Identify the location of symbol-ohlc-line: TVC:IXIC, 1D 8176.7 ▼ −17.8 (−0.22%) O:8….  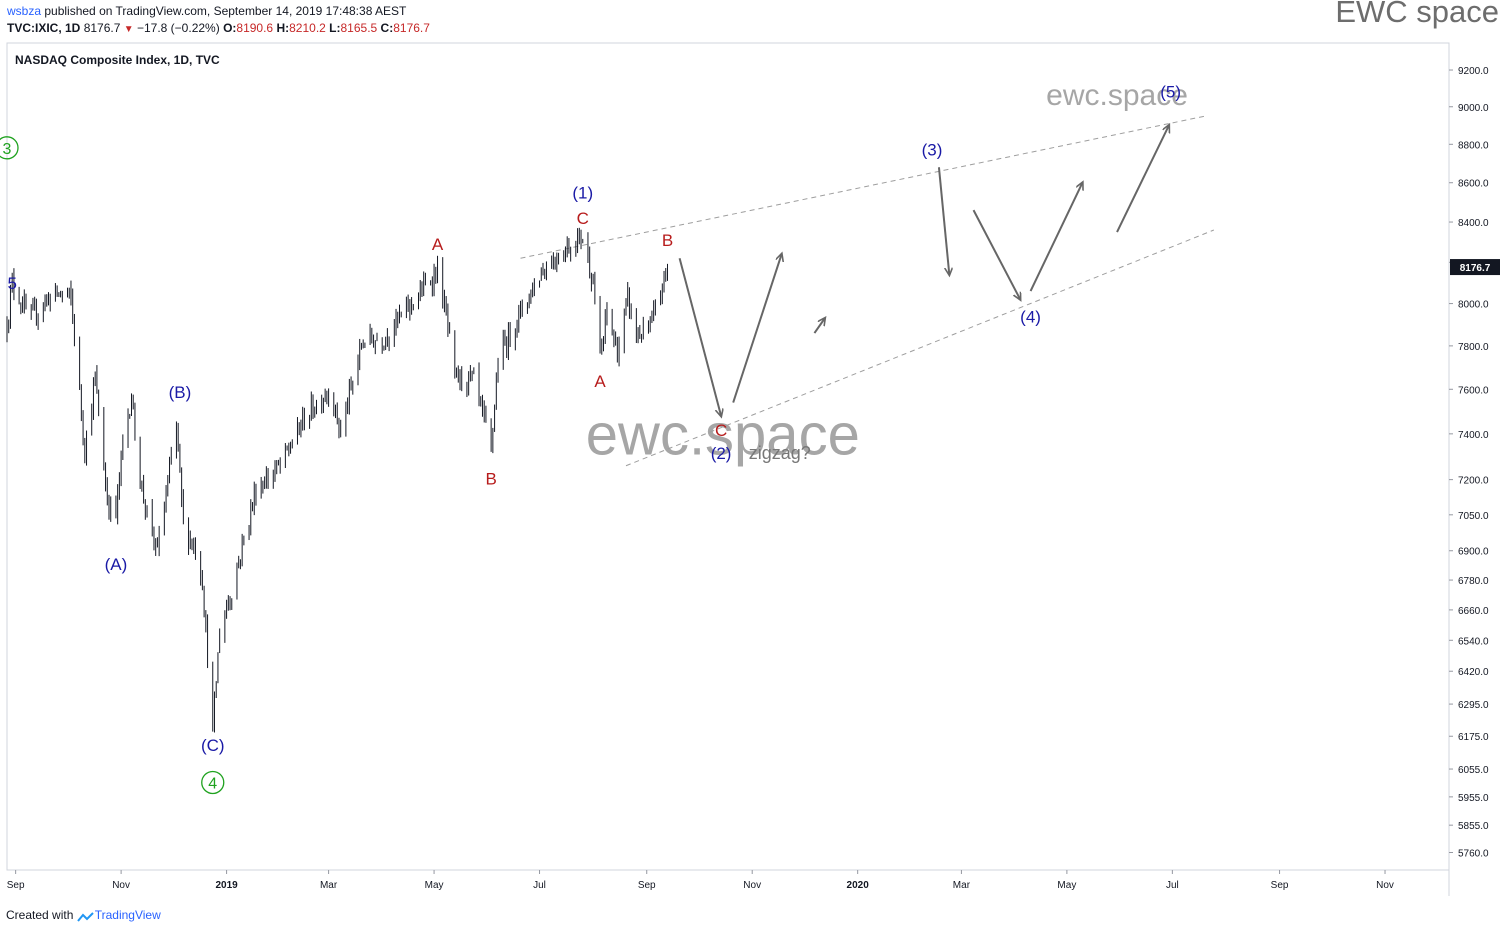
(218, 28).